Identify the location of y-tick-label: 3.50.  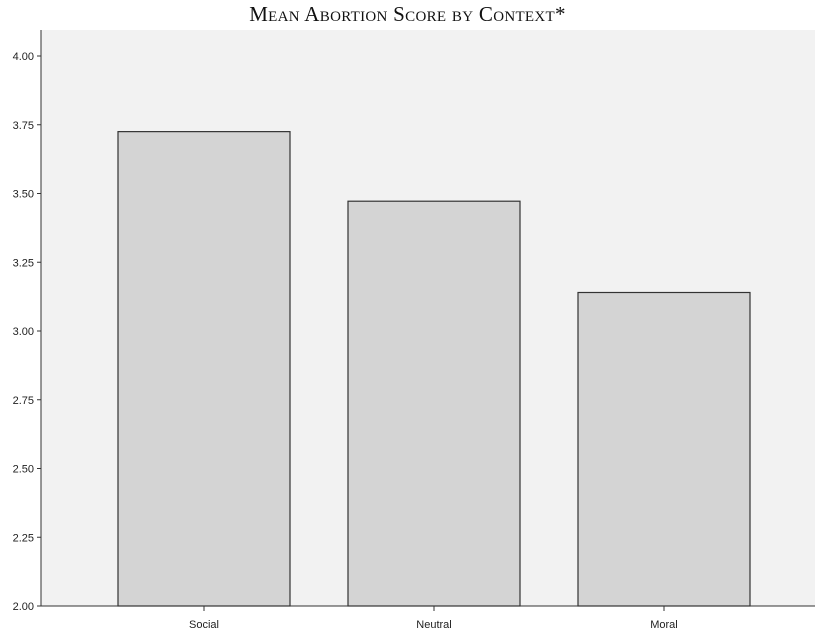
(23, 195).